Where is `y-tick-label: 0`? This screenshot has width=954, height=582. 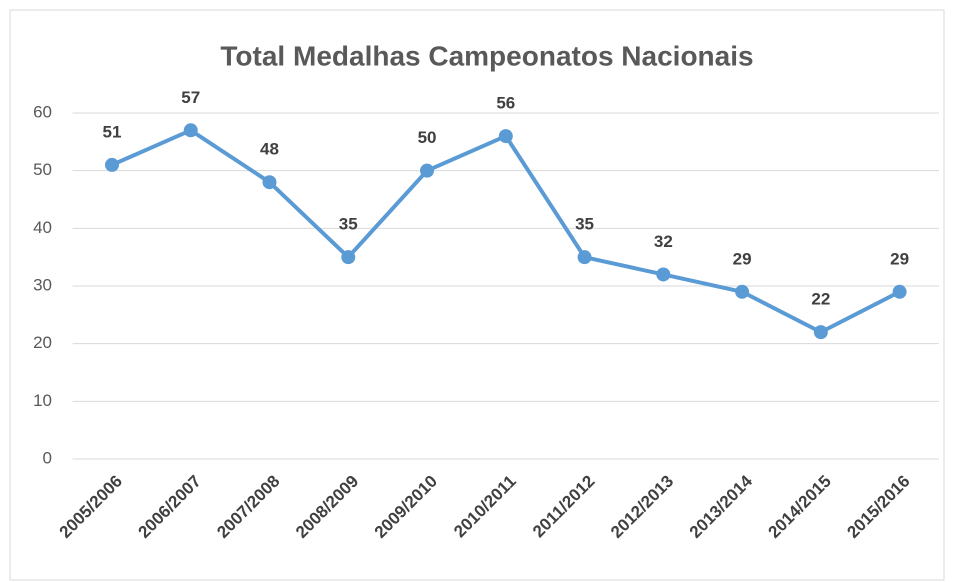 y-tick-label: 0 is located at coordinates (47, 457).